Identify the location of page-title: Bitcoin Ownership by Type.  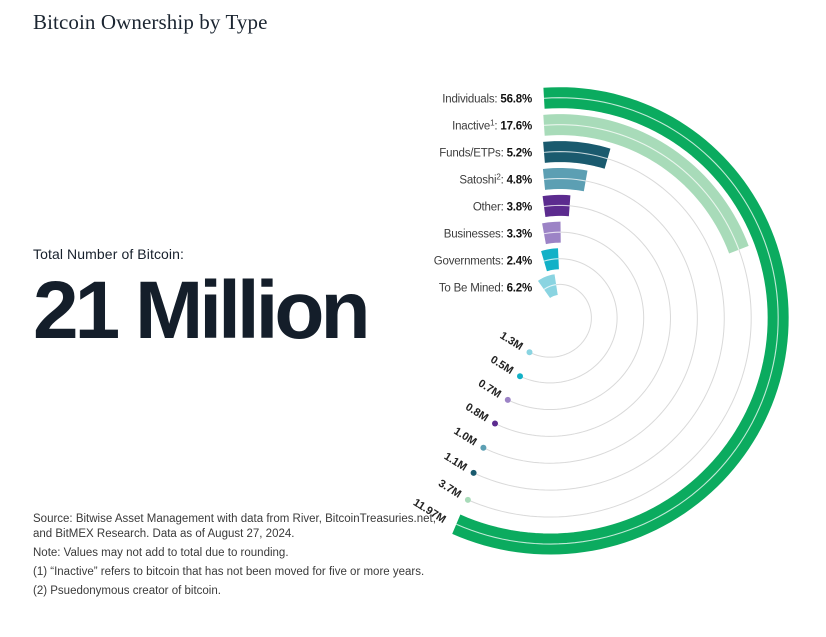
(150, 22).